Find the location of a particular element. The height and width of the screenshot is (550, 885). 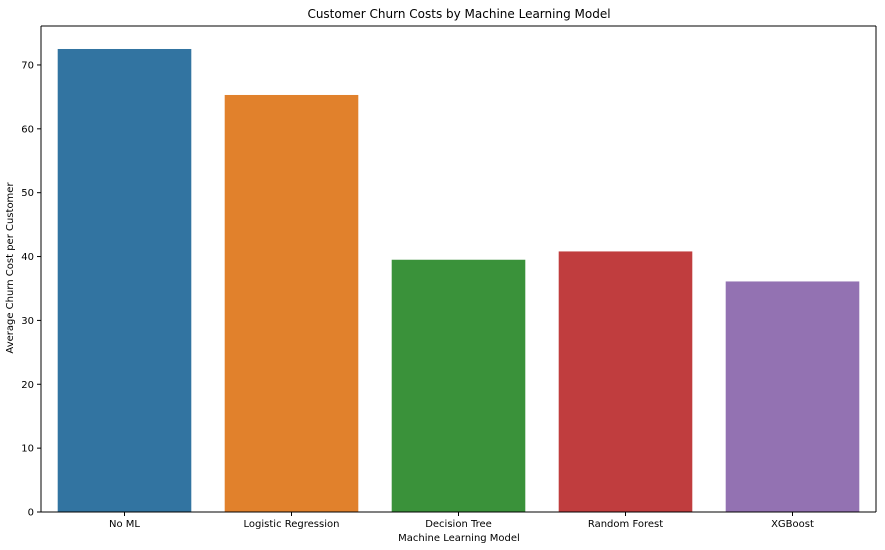

x-tick-label: No ML is located at coordinates (124, 524).